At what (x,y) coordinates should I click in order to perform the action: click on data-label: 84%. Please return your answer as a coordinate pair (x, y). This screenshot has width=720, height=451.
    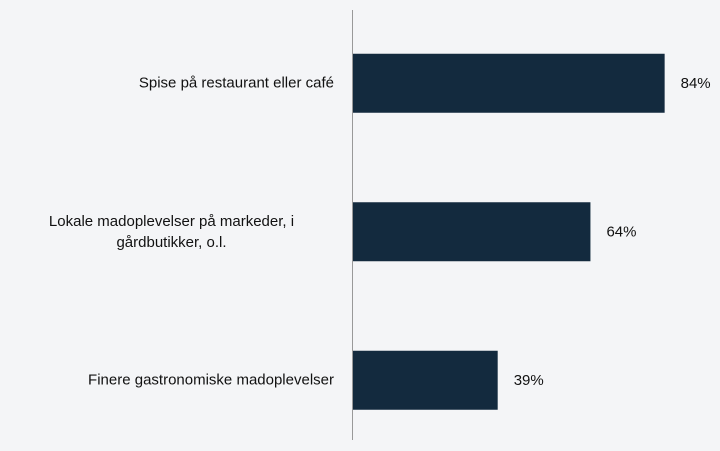
    Looking at the image, I should click on (696, 83).